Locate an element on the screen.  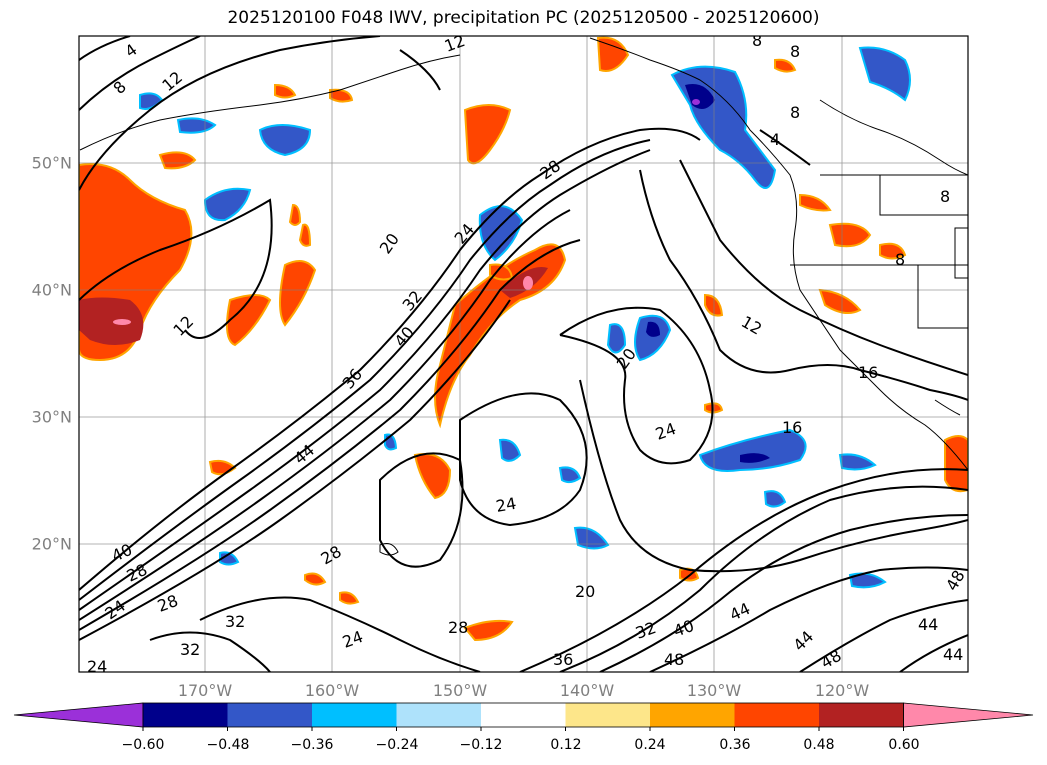
contour-label: 36 is located at coordinates (563, 659).